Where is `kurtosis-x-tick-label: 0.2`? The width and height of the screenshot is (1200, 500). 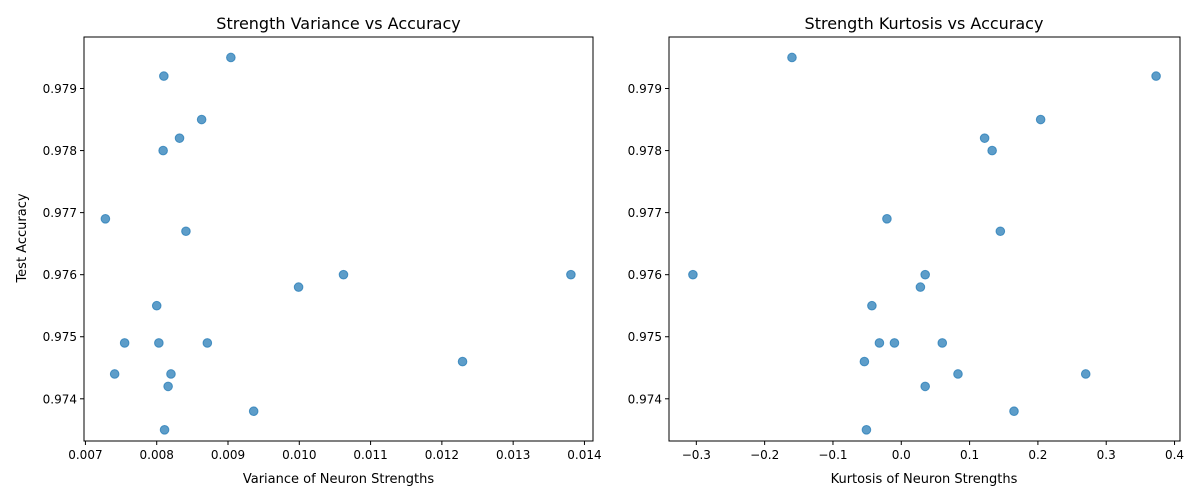 kurtosis-x-tick-label: 0.2 is located at coordinates (1037, 455).